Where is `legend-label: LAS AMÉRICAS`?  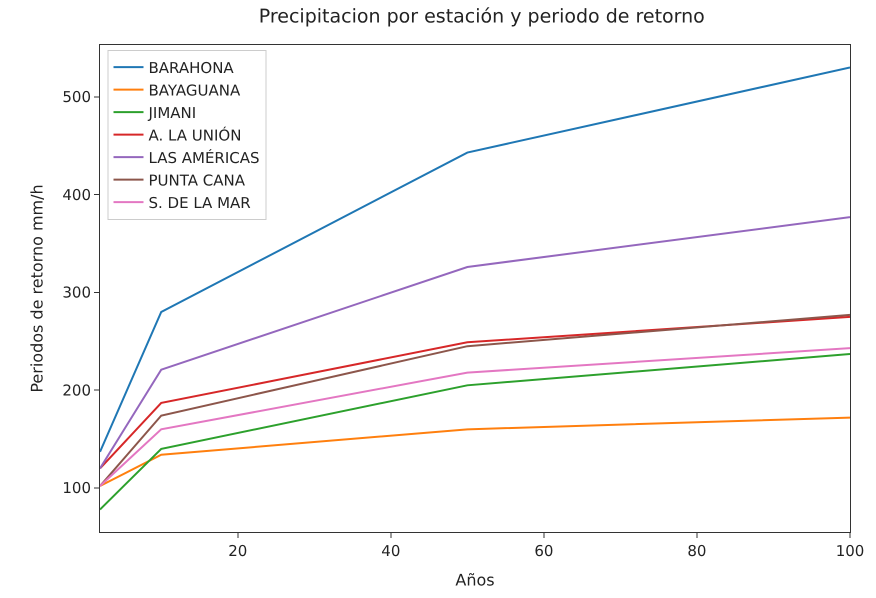 legend-label: LAS AMÉRICAS is located at coordinates (204, 157).